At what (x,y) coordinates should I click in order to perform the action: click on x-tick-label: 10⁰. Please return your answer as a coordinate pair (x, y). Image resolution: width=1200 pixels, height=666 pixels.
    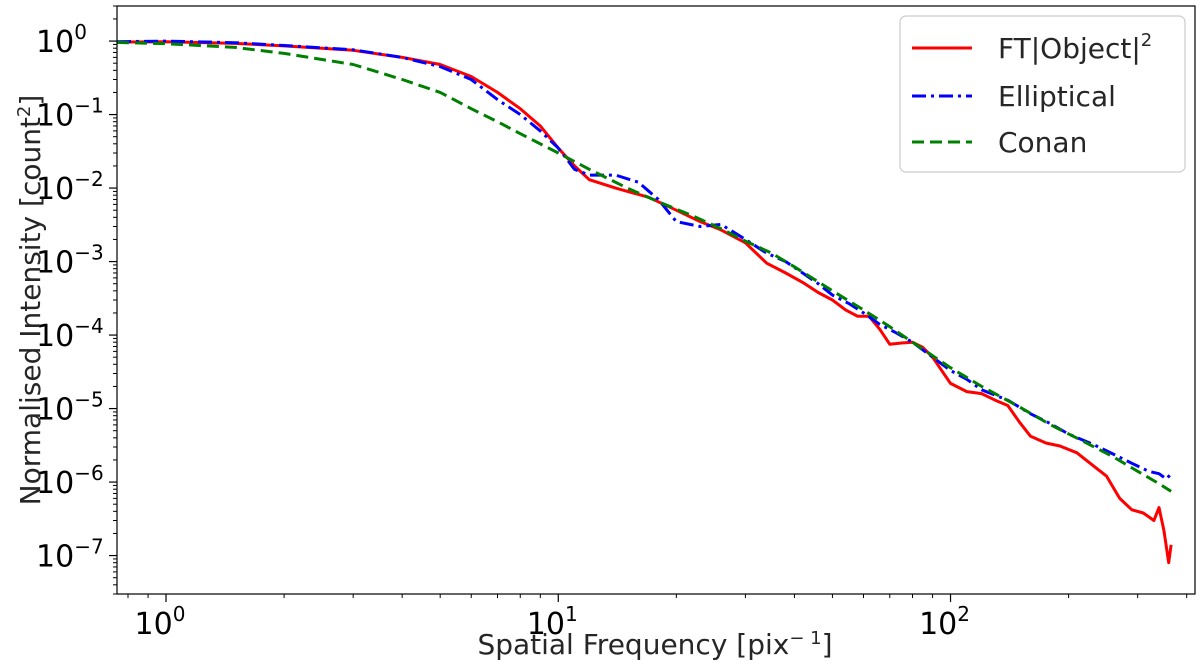
    Looking at the image, I should click on (160, 622).